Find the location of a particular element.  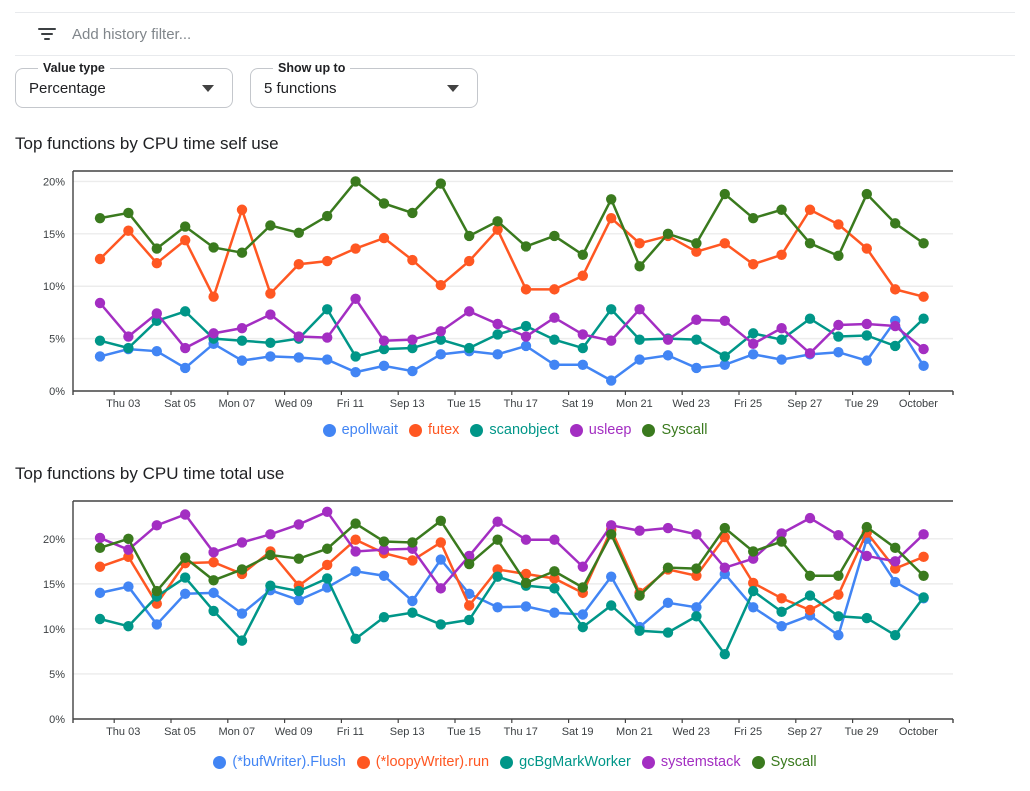

legend-item: epollwait is located at coordinates (360, 430).